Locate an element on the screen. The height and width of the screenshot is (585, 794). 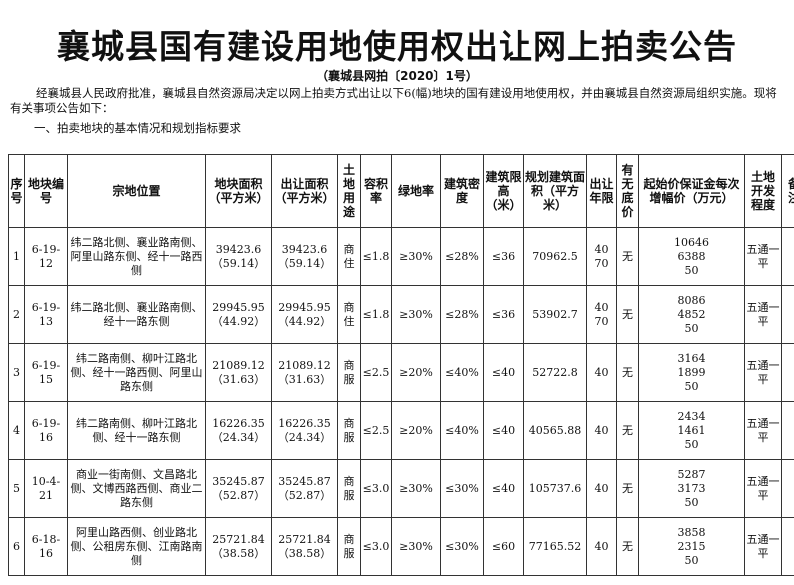
header-deposit: 起始价保证金每次增幅价（万元） is located at coordinates (691, 191).